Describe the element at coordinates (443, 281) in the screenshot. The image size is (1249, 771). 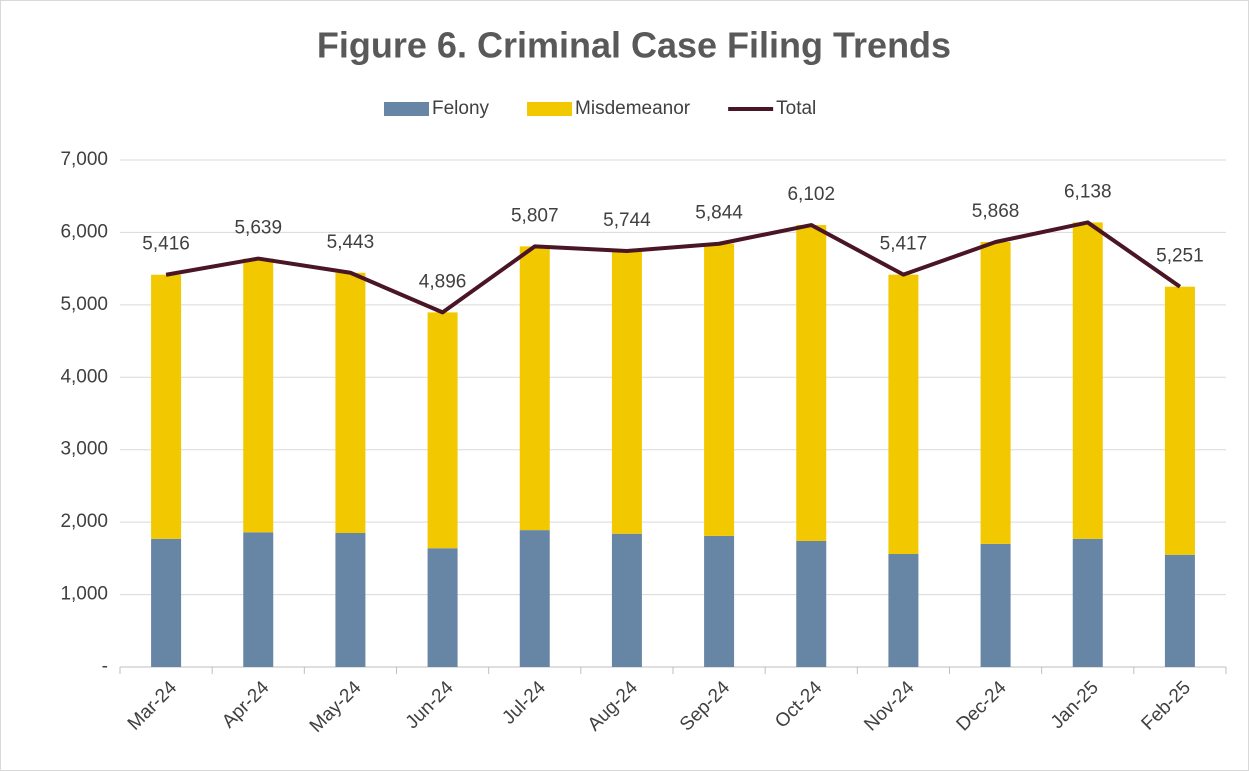
I see `data-label: 4,896` at that location.